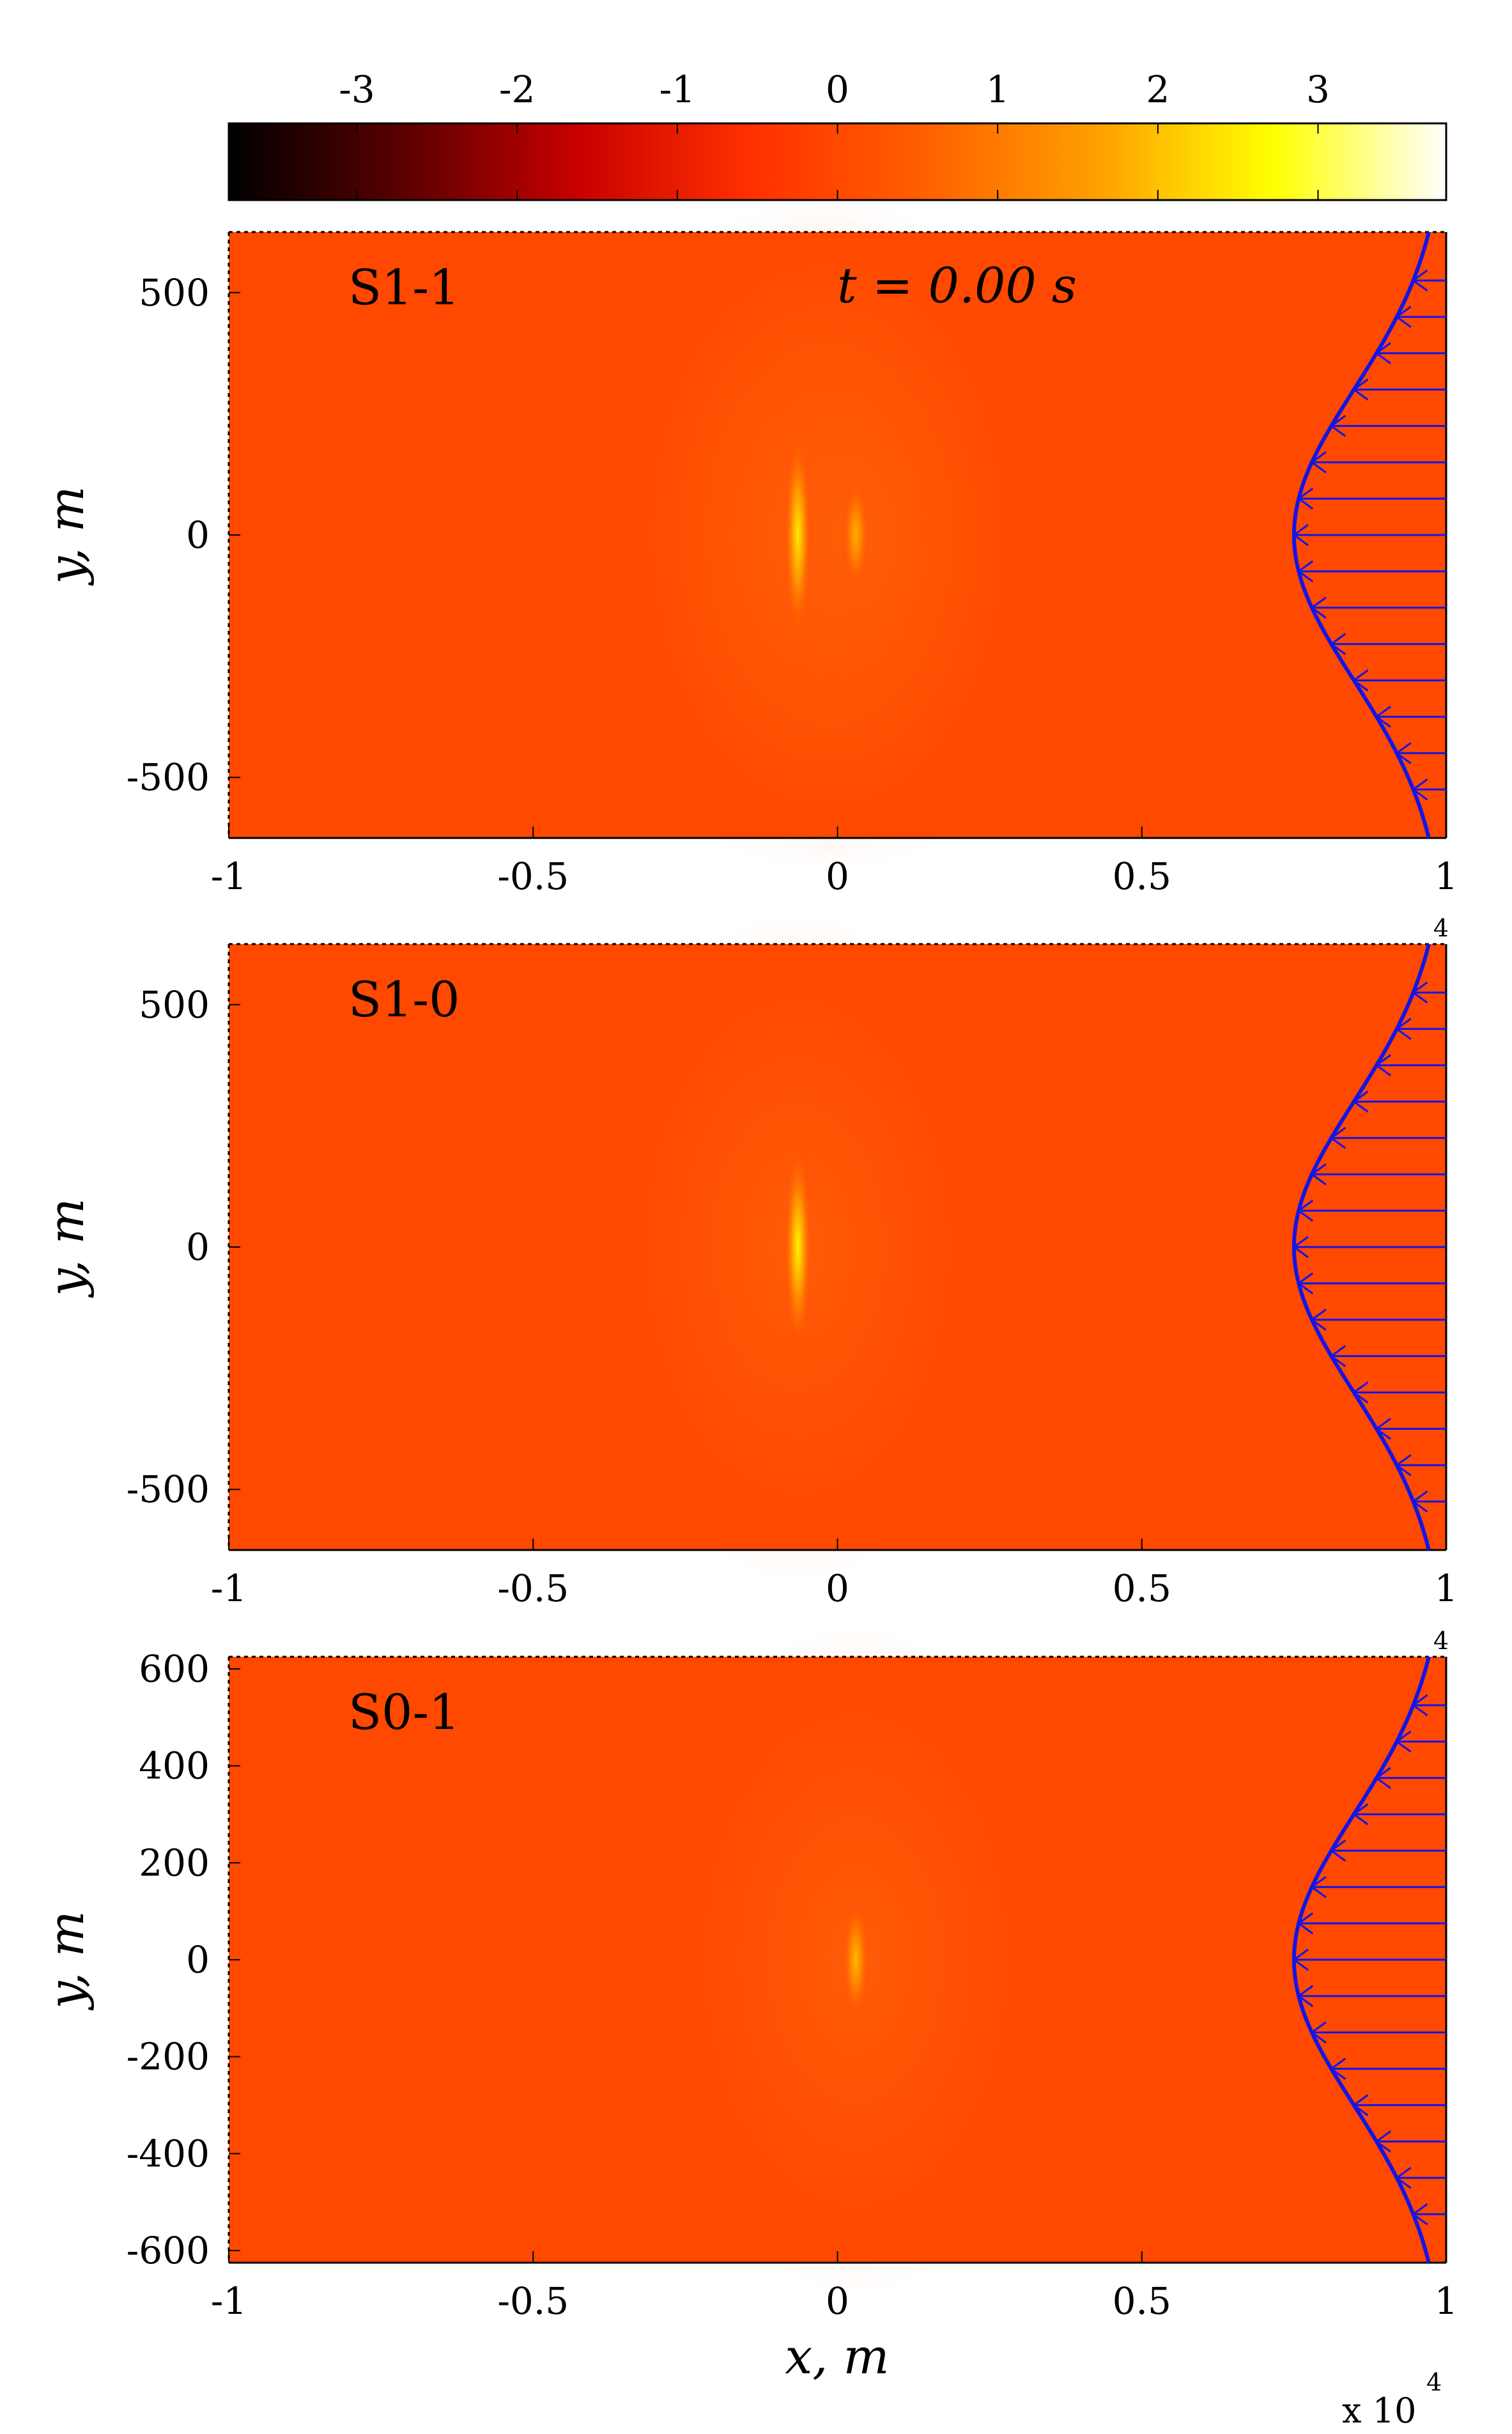 The height and width of the screenshot is (2434, 1512). What do you see at coordinates (169, 2057) in the screenshot?
I see `y-tick-label: -200` at bounding box center [169, 2057].